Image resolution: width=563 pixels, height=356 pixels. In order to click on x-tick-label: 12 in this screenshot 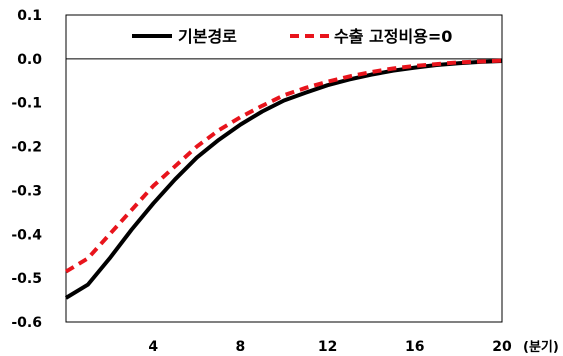, I will do `click(327, 347)`.